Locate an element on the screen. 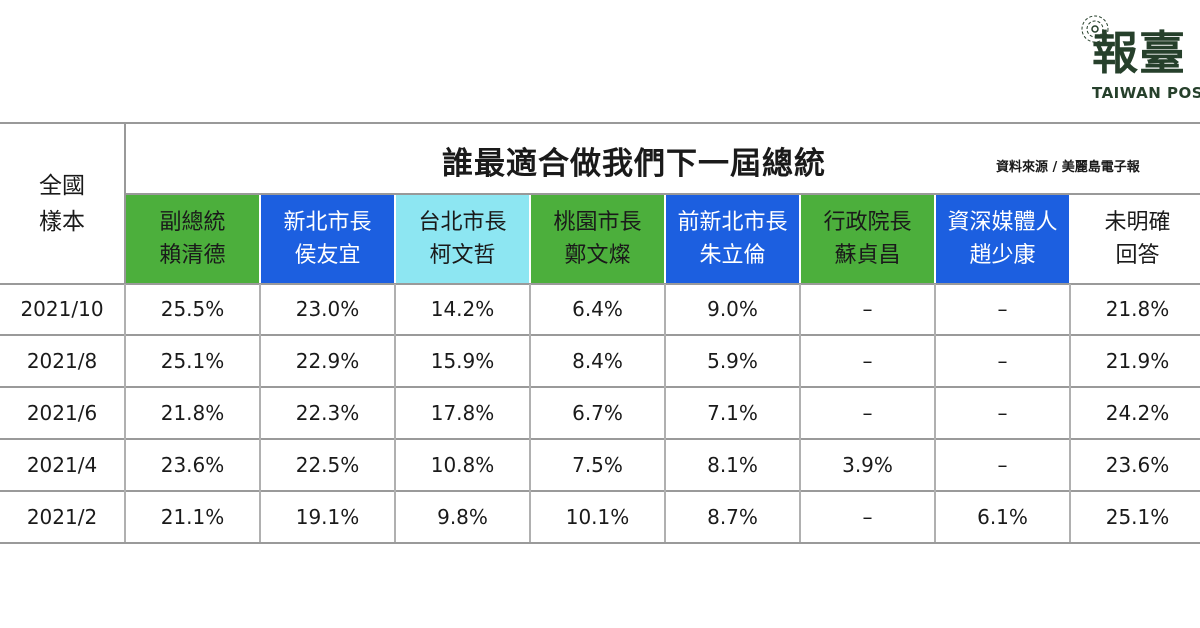 The image size is (1200, 628). column-header-name: 朱立倫 is located at coordinates (732, 255).